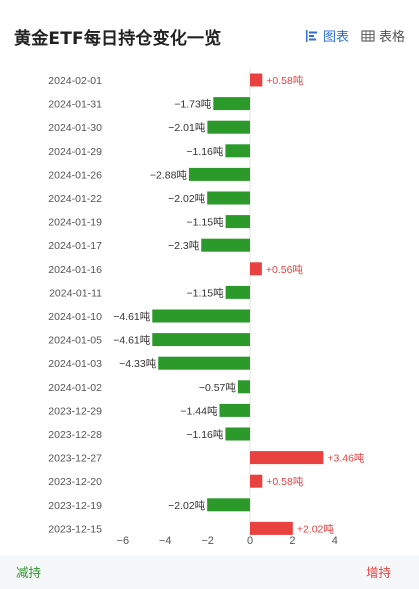 This screenshot has width=419, height=589. I want to click on category-label: 2024-01-19, so click(75, 223).